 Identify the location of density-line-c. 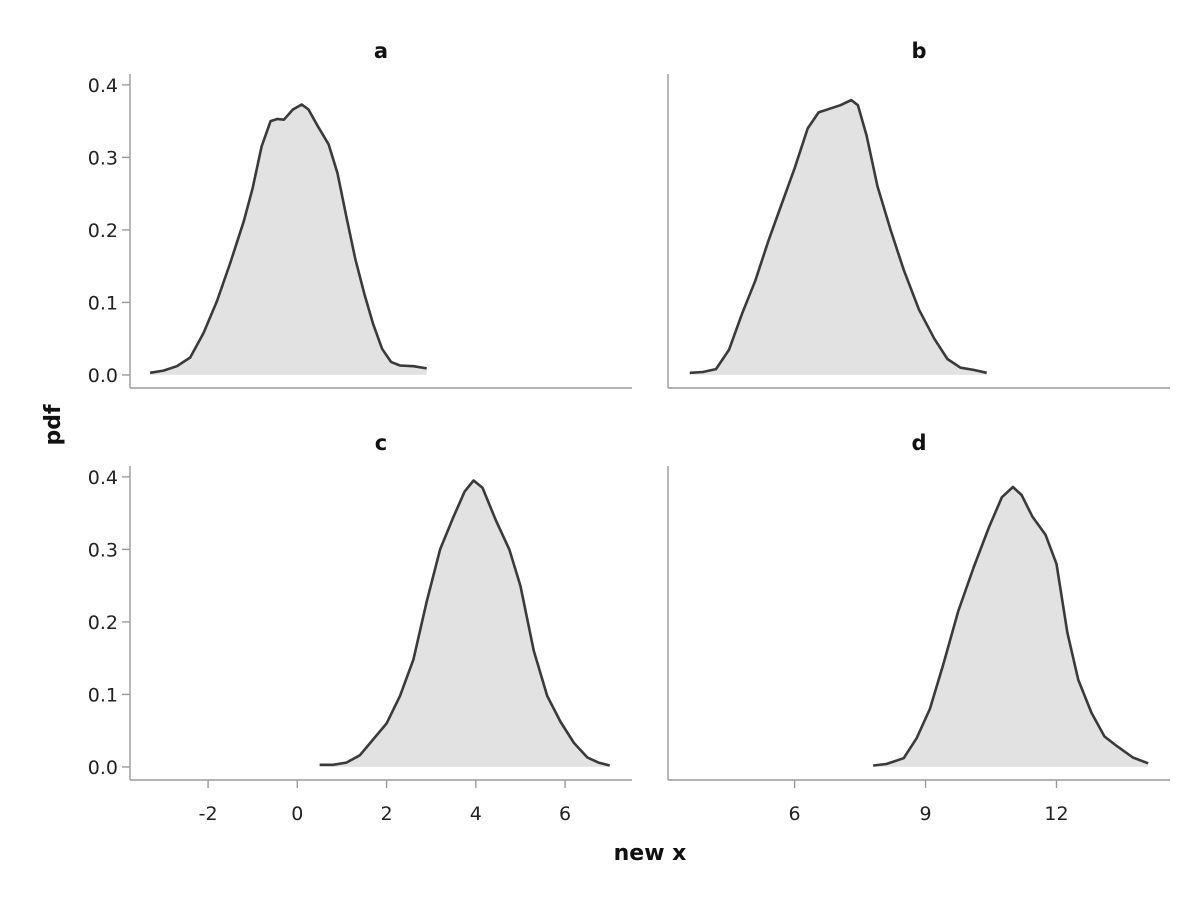
(465, 623).